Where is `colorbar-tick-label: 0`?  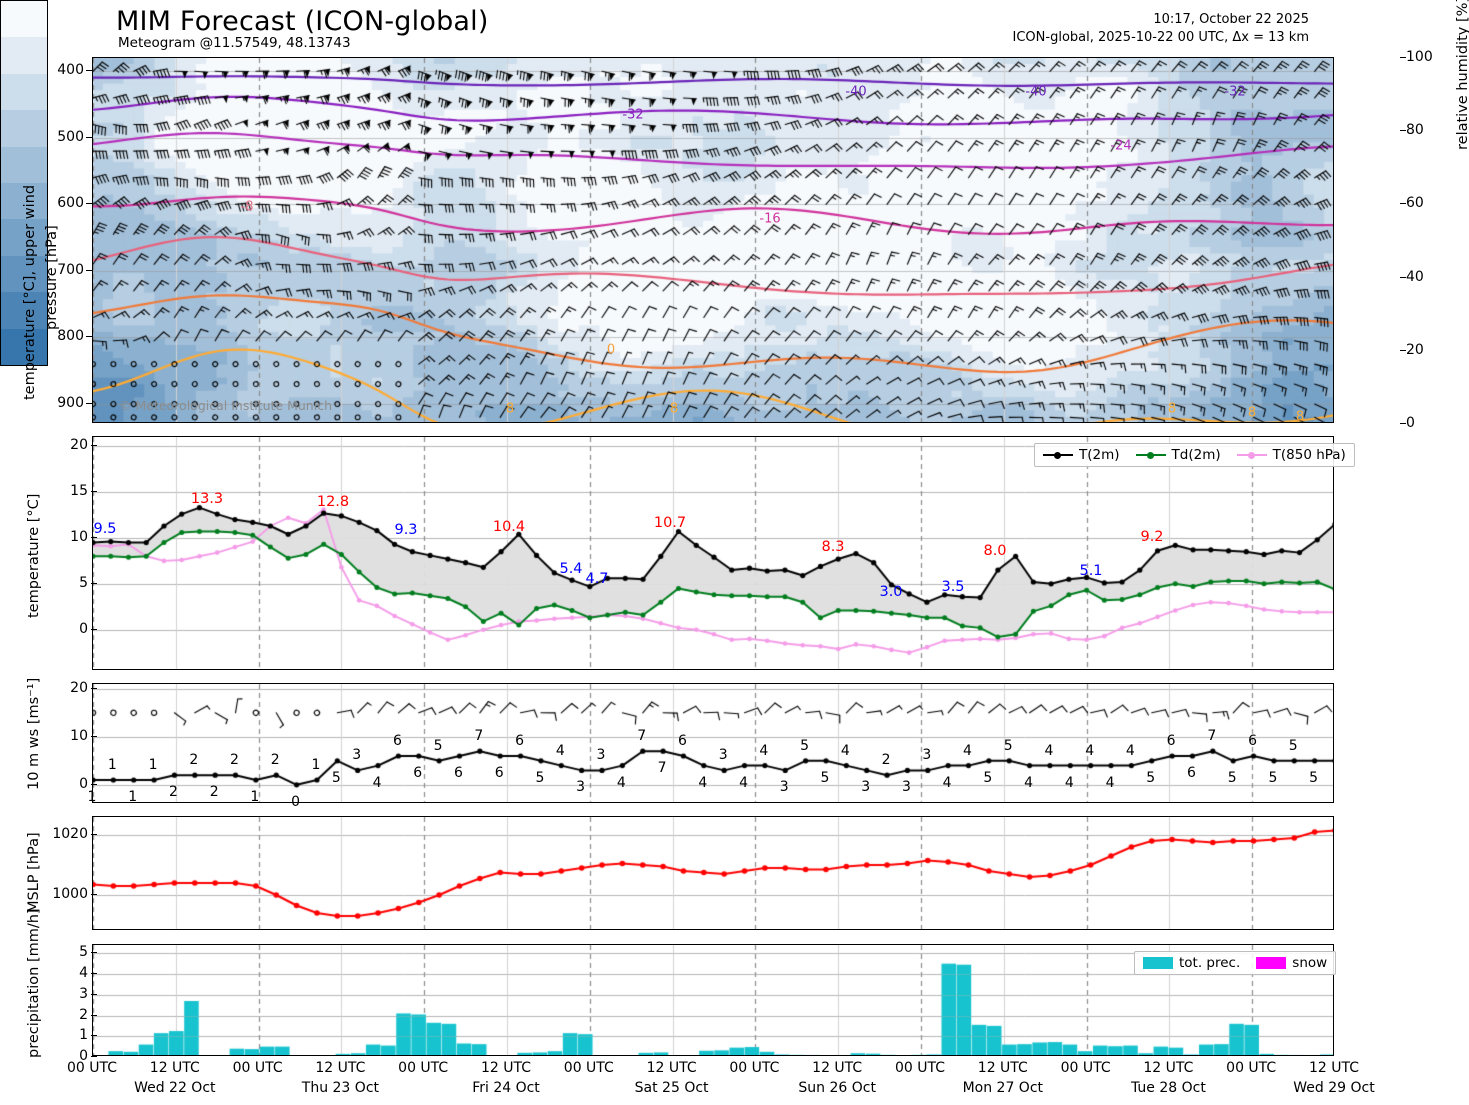 colorbar-tick-label: 0 is located at coordinates (1410, 423).